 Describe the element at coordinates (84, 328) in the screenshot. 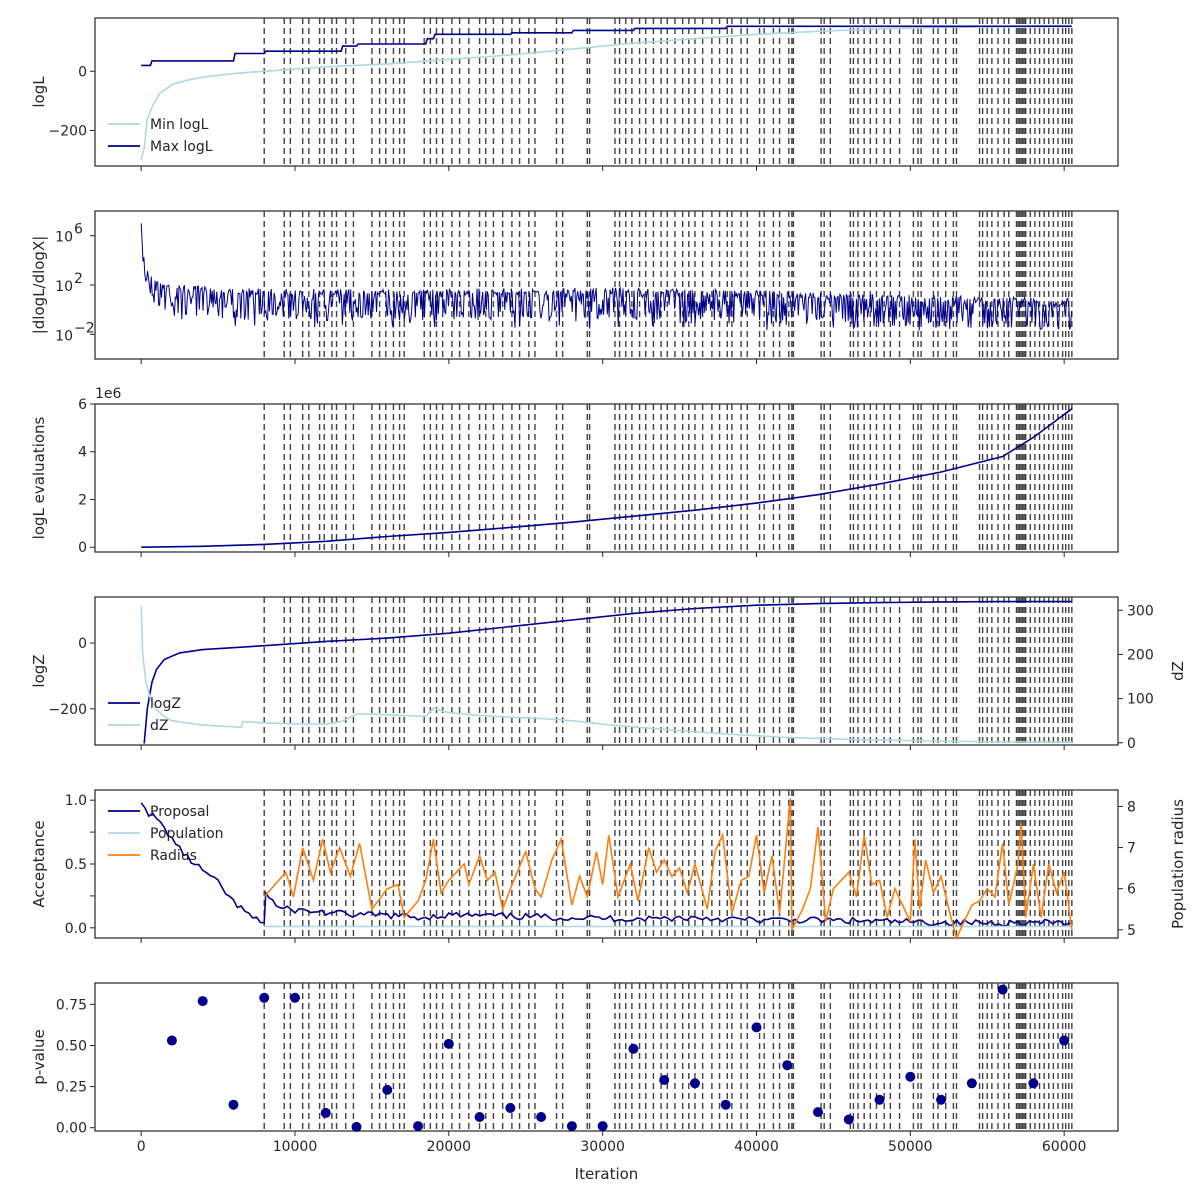

I see `y-tick-exponent: −2` at that location.